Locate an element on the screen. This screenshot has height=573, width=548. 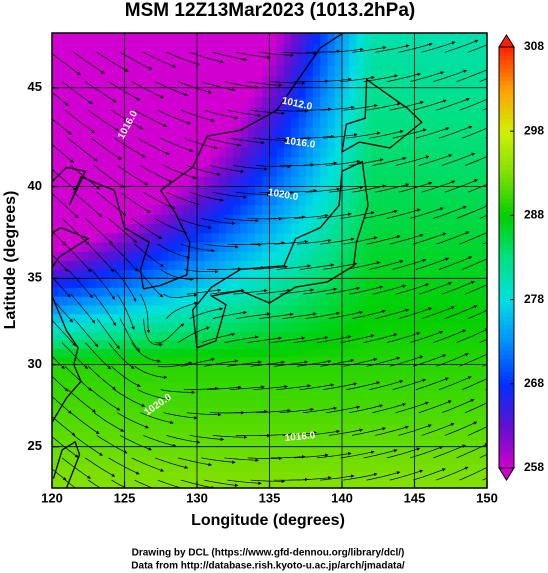
contour-label: 1020.0 is located at coordinates (283, 195).